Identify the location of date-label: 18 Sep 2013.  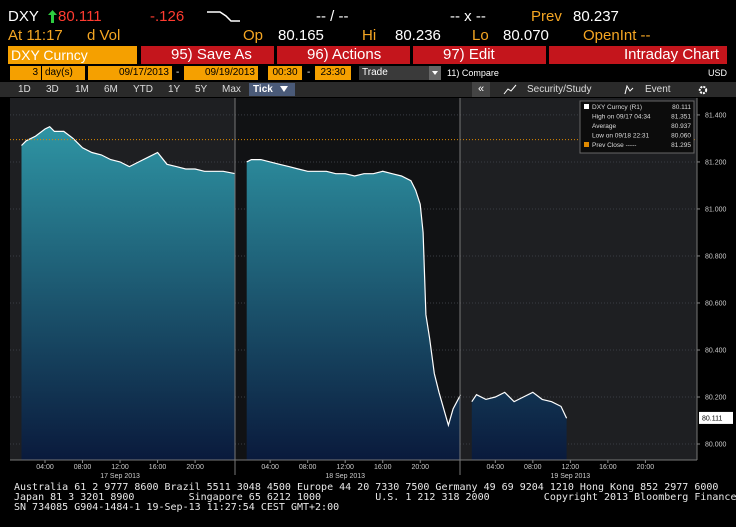
(345, 476).